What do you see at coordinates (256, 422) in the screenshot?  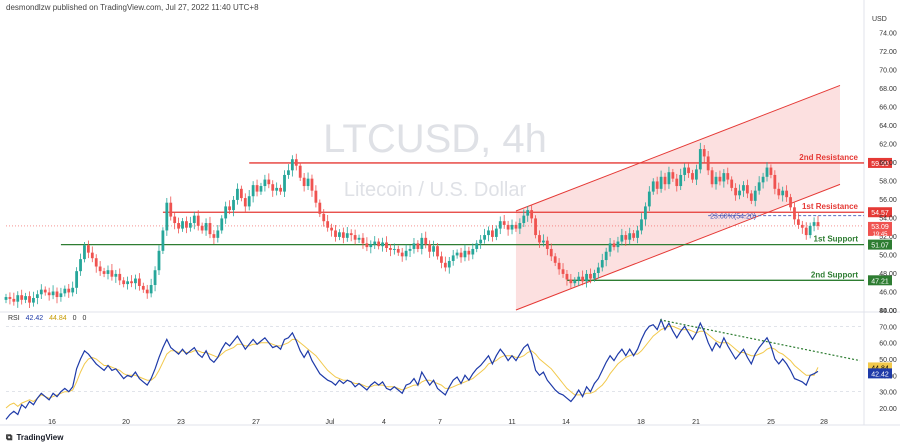 I see `time-tick-label: 27` at bounding box center [256, 422].